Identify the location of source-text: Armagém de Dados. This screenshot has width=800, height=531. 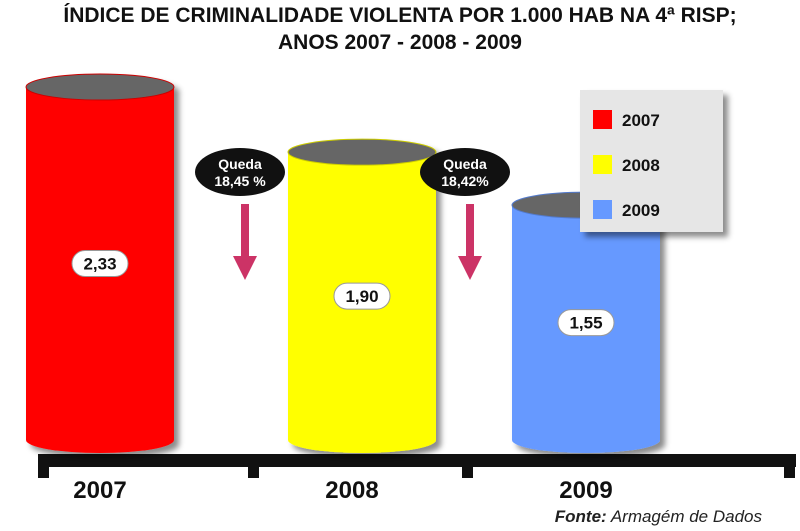
(686, 516).